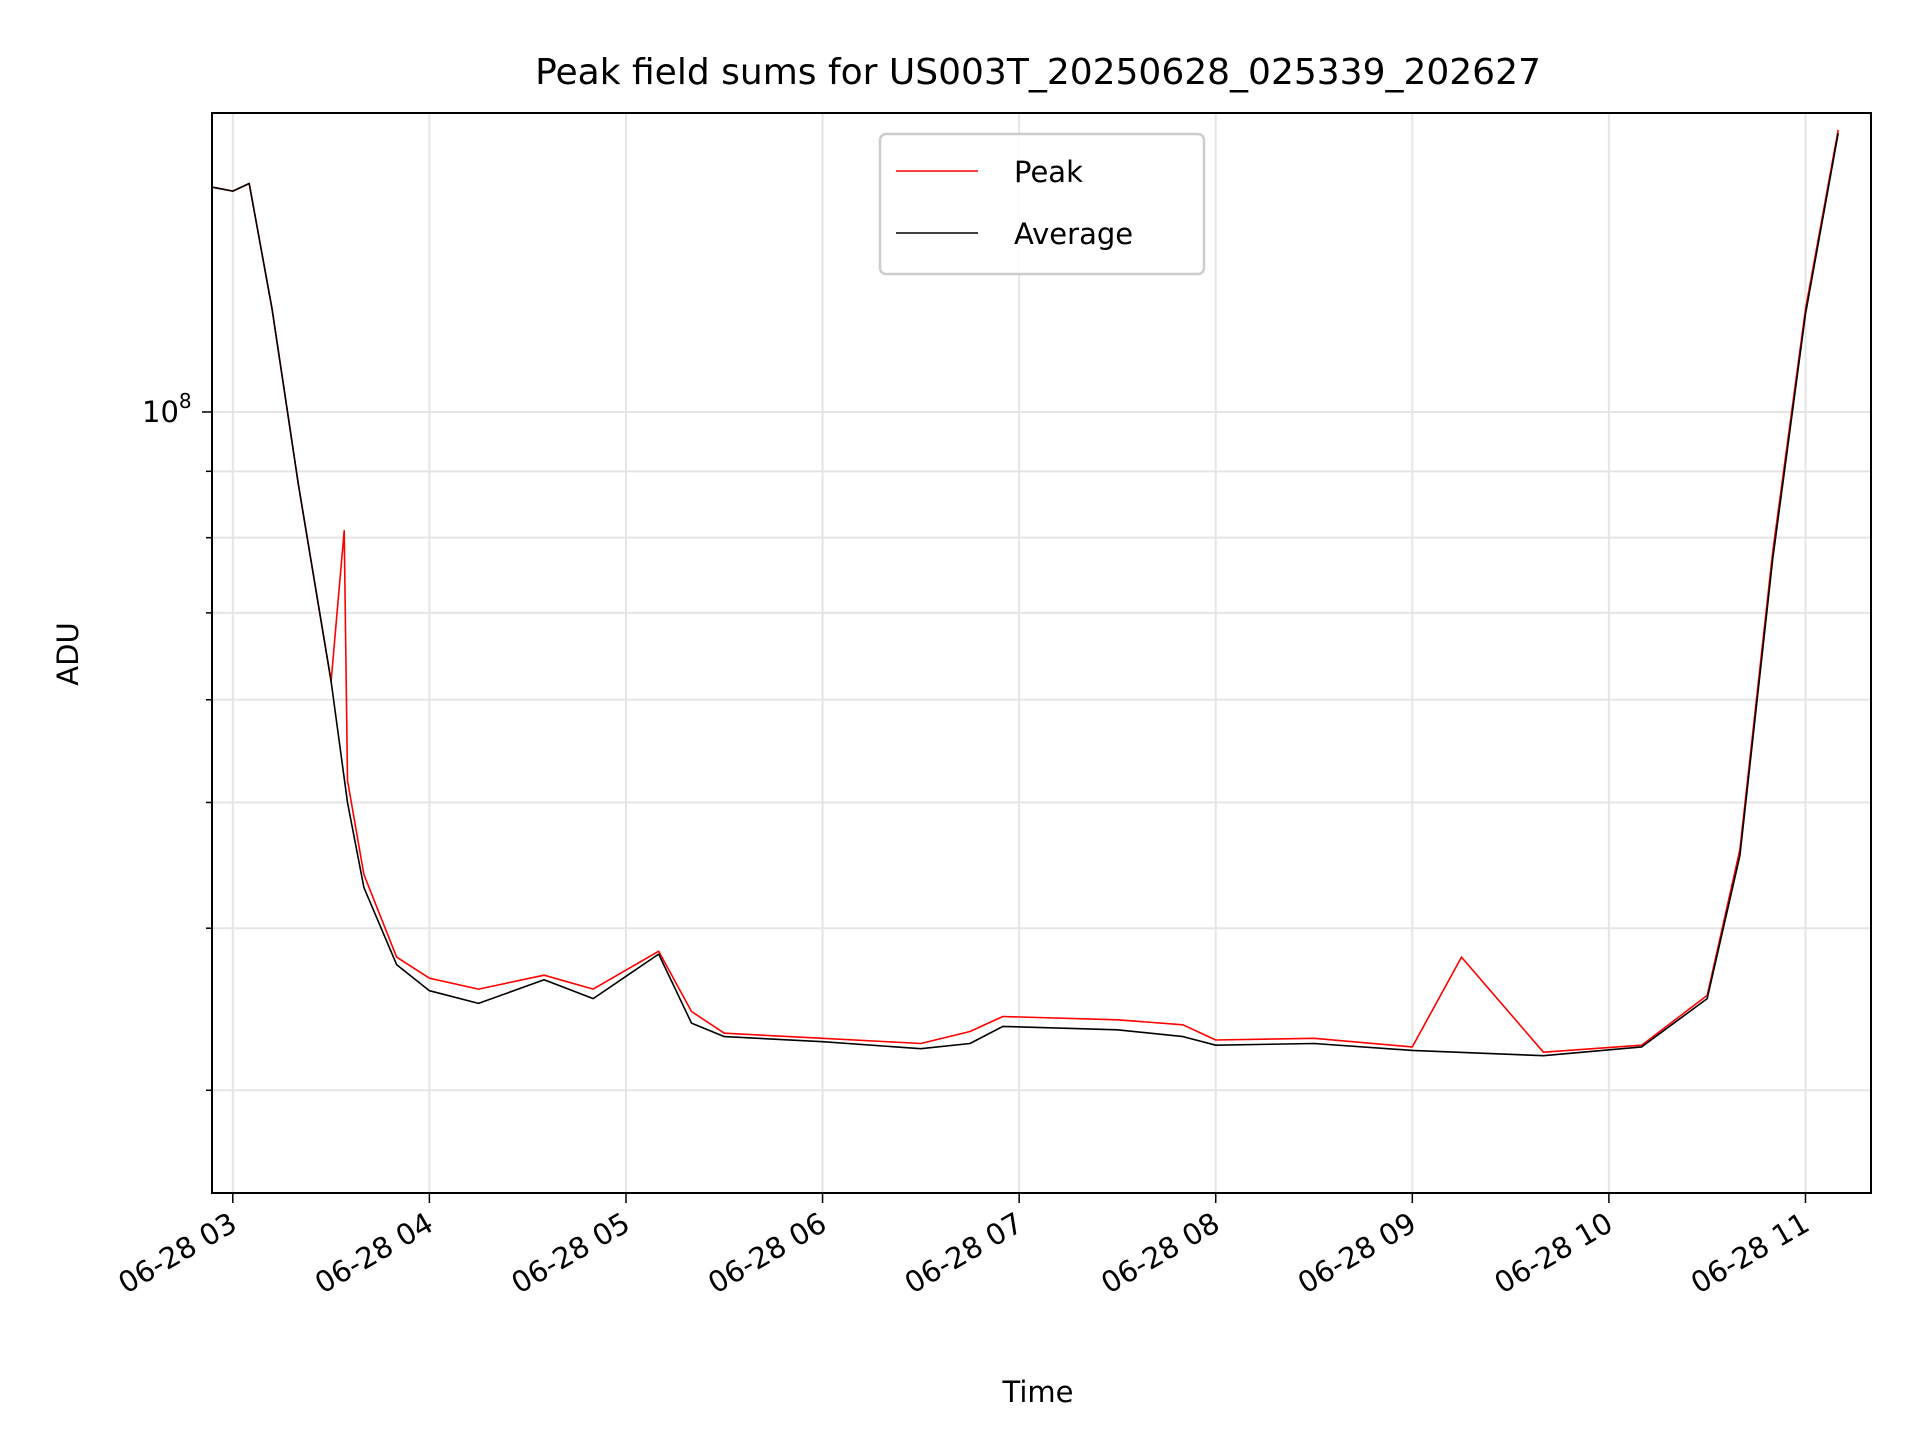 The height and width of the screenshot is (1445, 1920). I want to click on y-tick-exponent: 8, so click(185, 401).